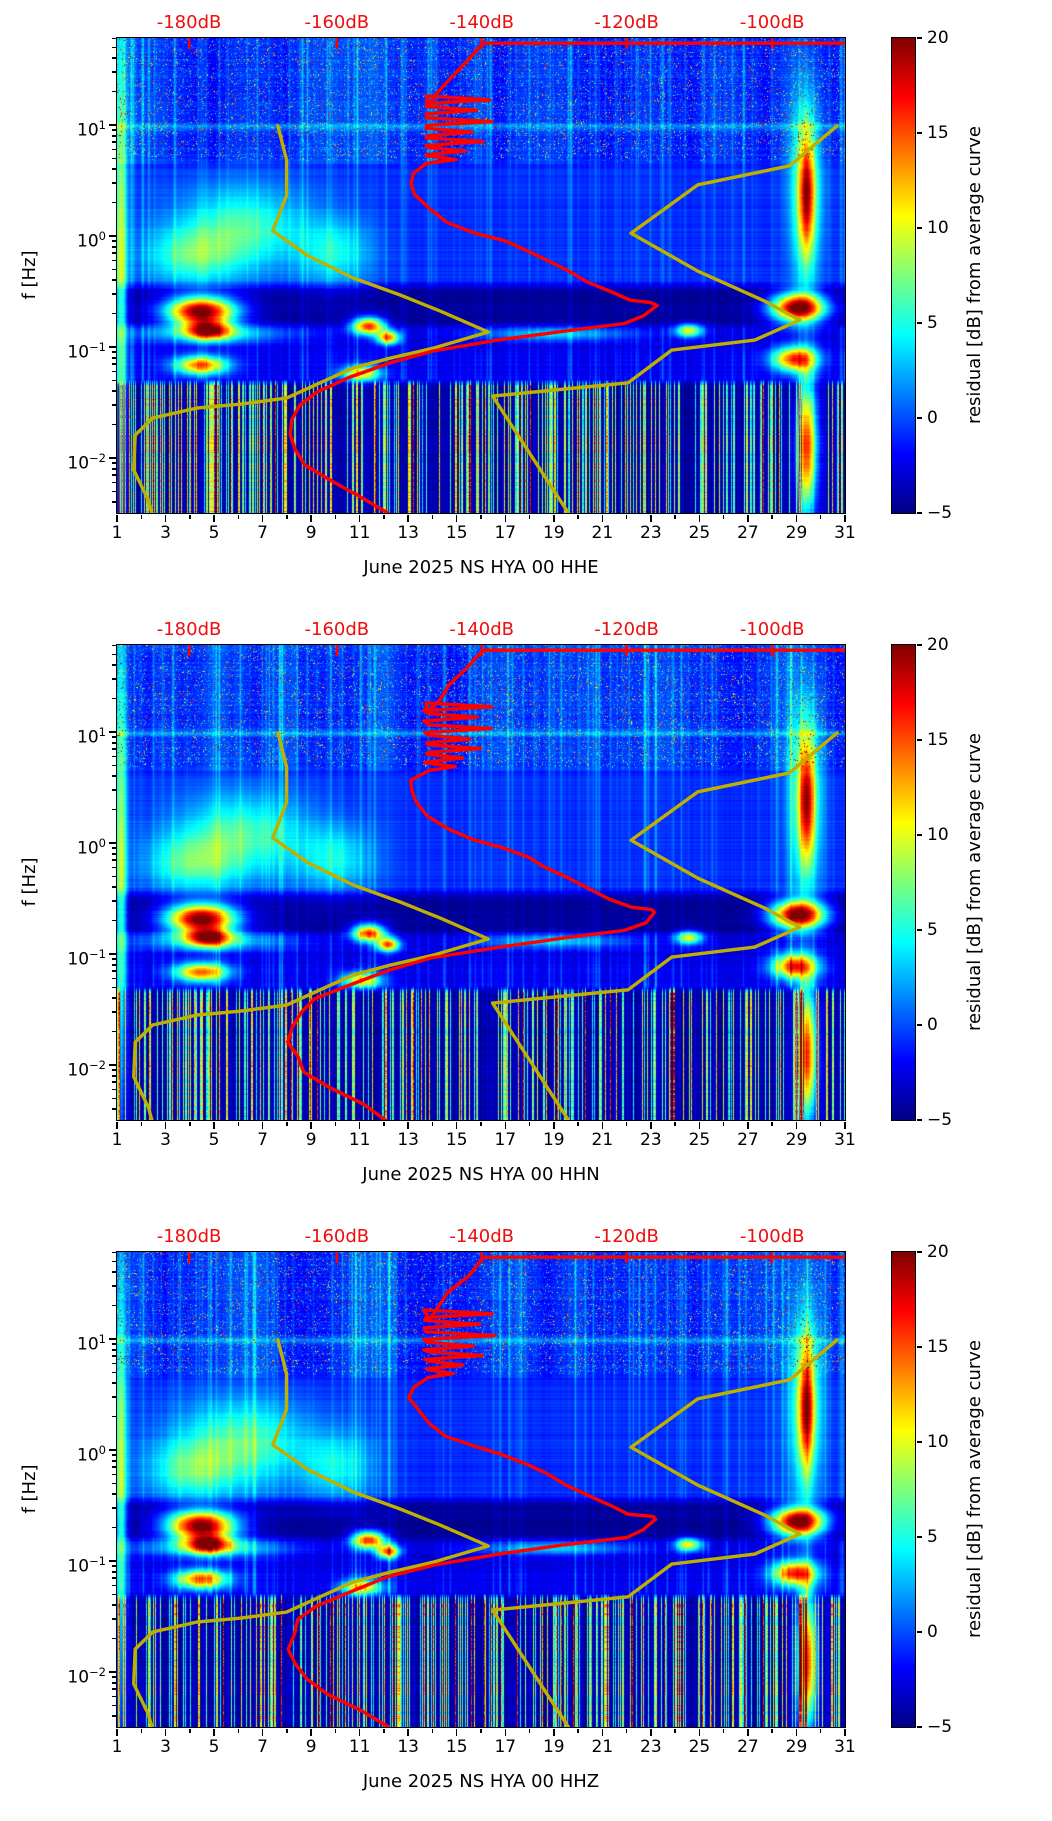  Describe the element at coordinates (772, 629) in the screenshot. I see `top-axis-label: -100dB` at that location.